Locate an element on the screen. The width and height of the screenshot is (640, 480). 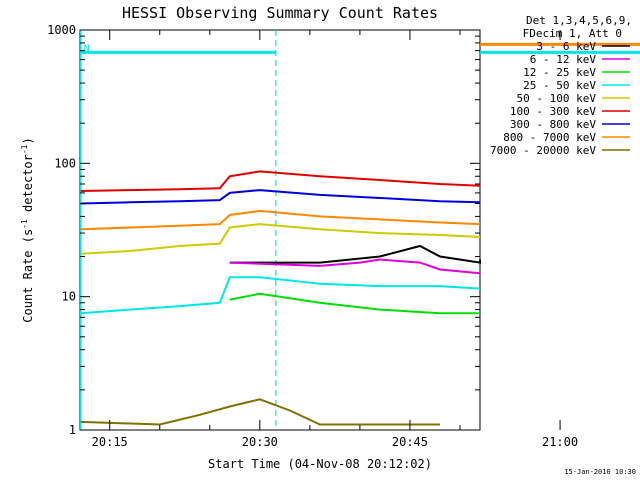
legend-label: 800 - 7000 keV is located at coordinates (549, 137).